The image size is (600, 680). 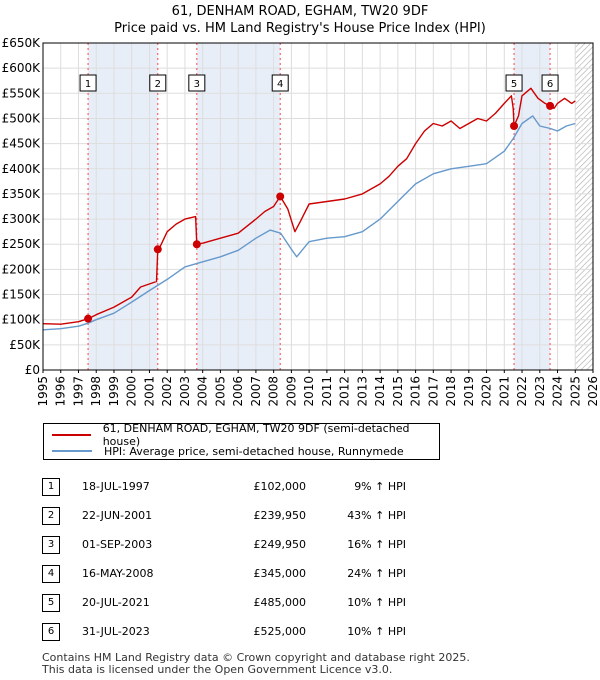 What do you see at coordinates (22, 68) in the screenshot?
I see `y-tick-label: £600K` at bounding box center [22, 68].